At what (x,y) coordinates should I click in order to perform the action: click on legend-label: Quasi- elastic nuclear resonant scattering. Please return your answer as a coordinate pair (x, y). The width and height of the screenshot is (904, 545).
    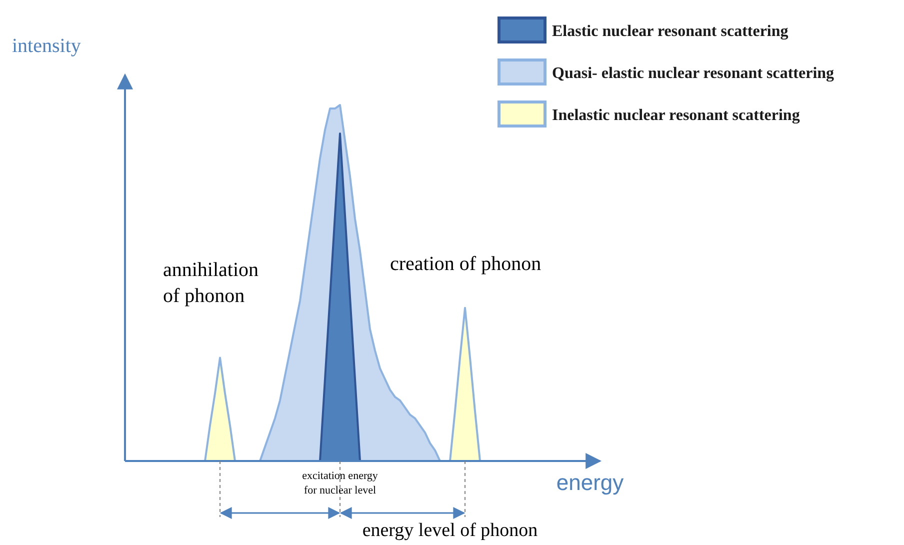
    Looking at the image, I should click on (693, 73).